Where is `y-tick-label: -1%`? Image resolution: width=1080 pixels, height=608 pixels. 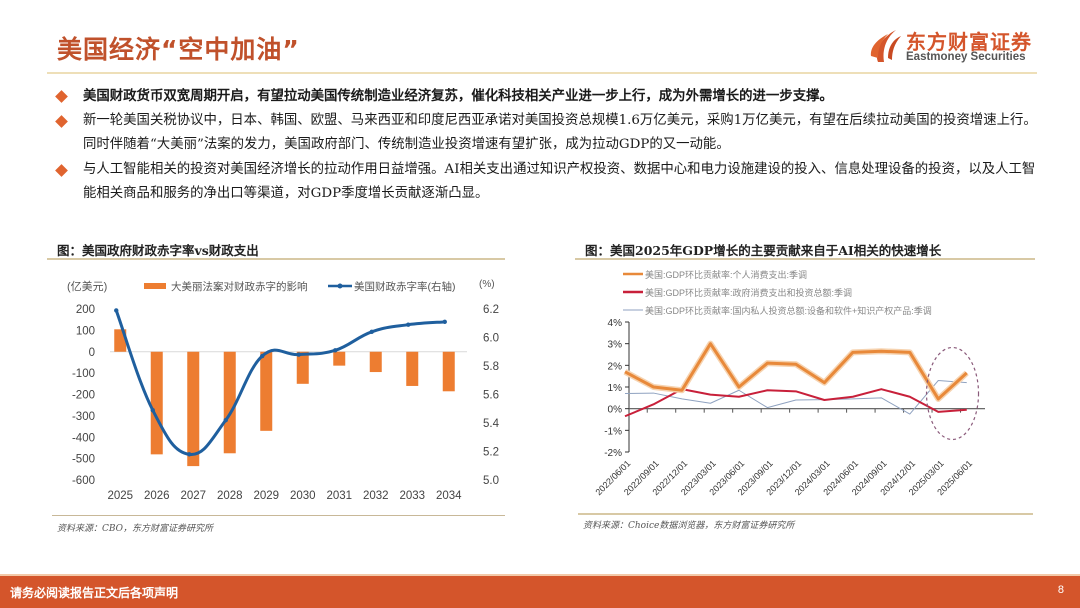
y-tick-label: -1% is located at coordinates (613, 431).